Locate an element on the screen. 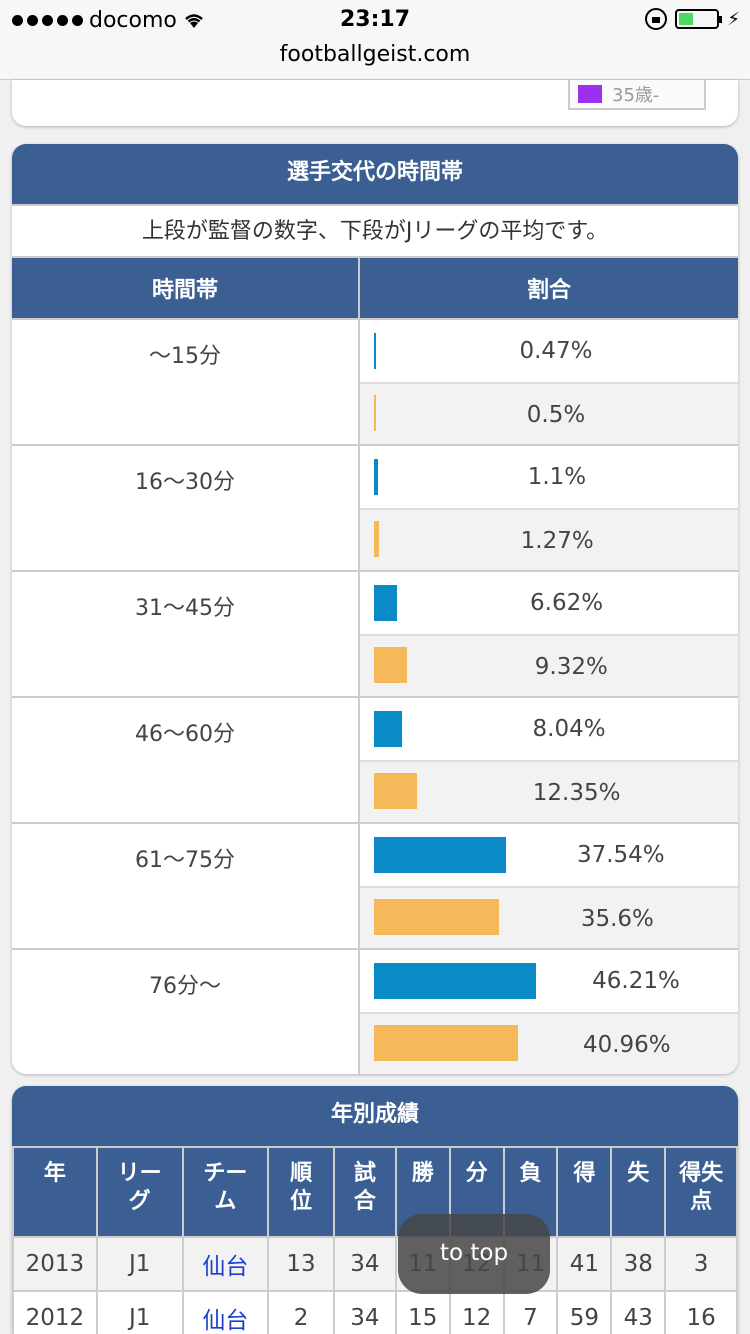 This screenshot has height=1334, width=750. header-ratio: 割合 is located at coordinates (548, 290).